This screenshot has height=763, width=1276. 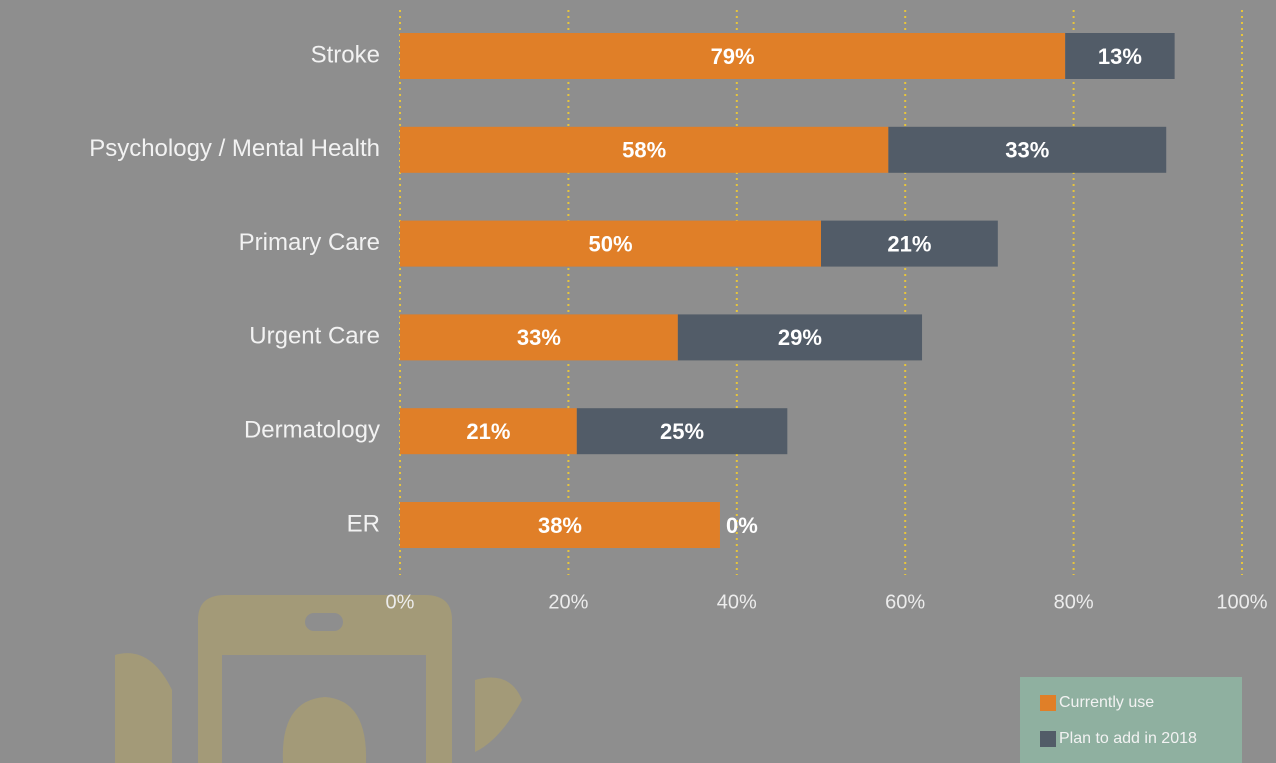 I want to click on value-label: 13%, so click(x=1120, y=56).